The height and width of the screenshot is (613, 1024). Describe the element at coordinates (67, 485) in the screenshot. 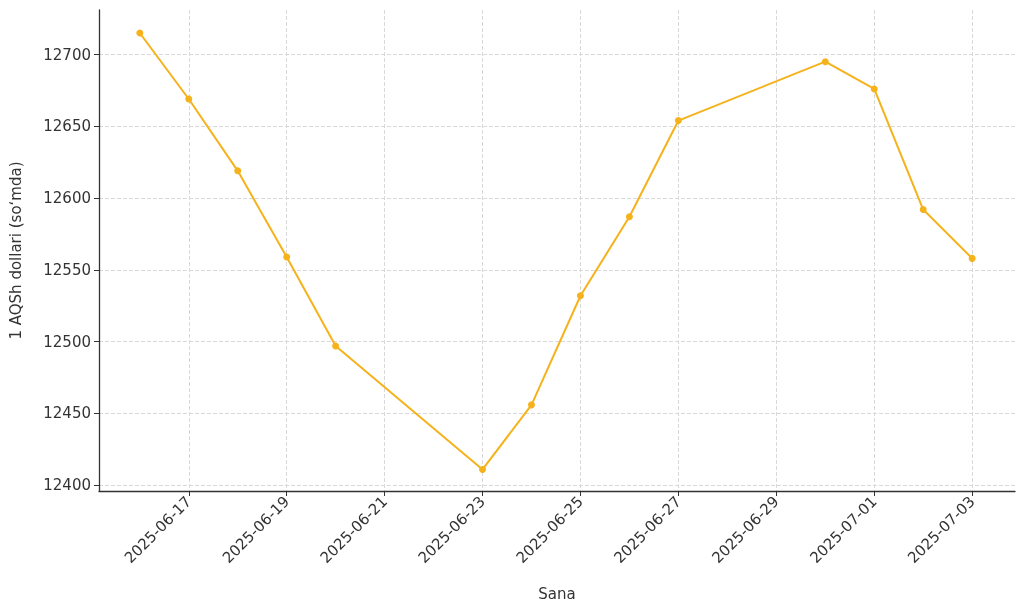

I see `y-tick-label: 12400` at that location.